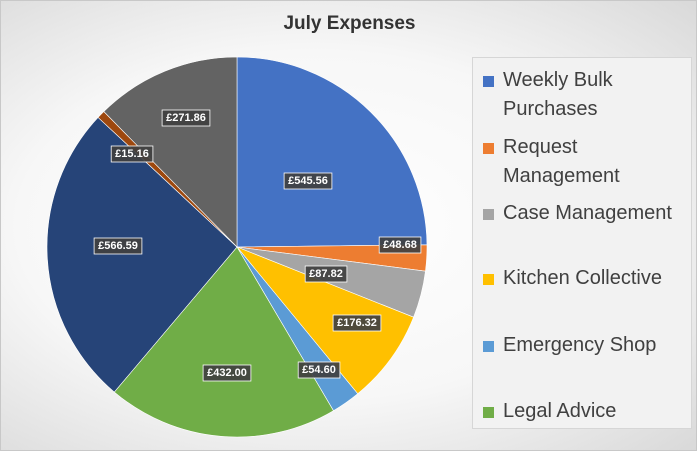  I want to click on data-label: £48.68, so click(400, 245).